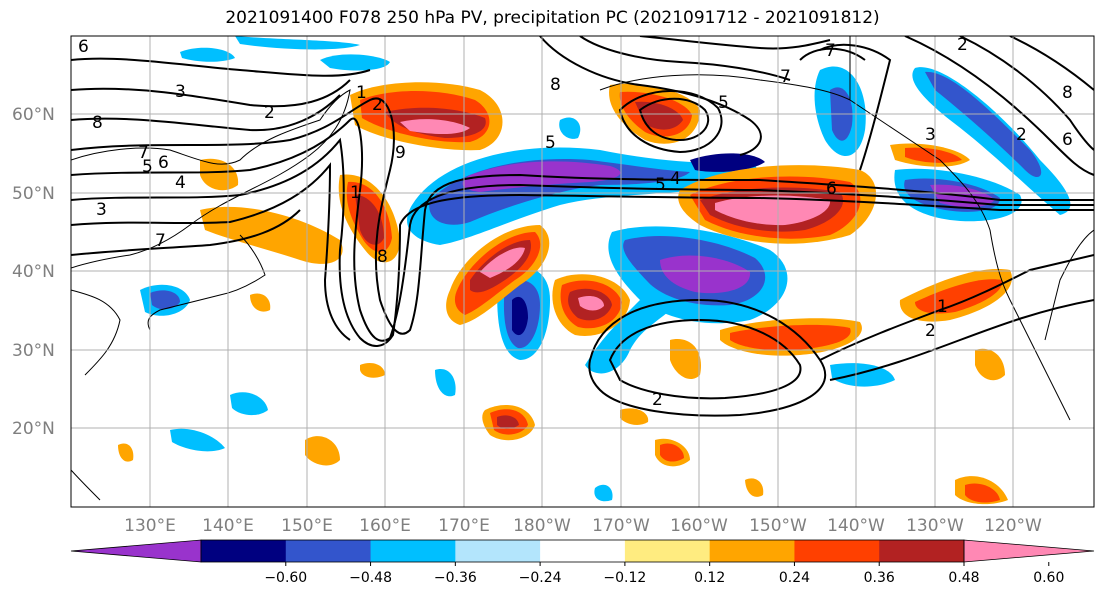  Describe the element at coordinates (385, 526) in the screenshot. I see `lon-label: 160°E` at that location.